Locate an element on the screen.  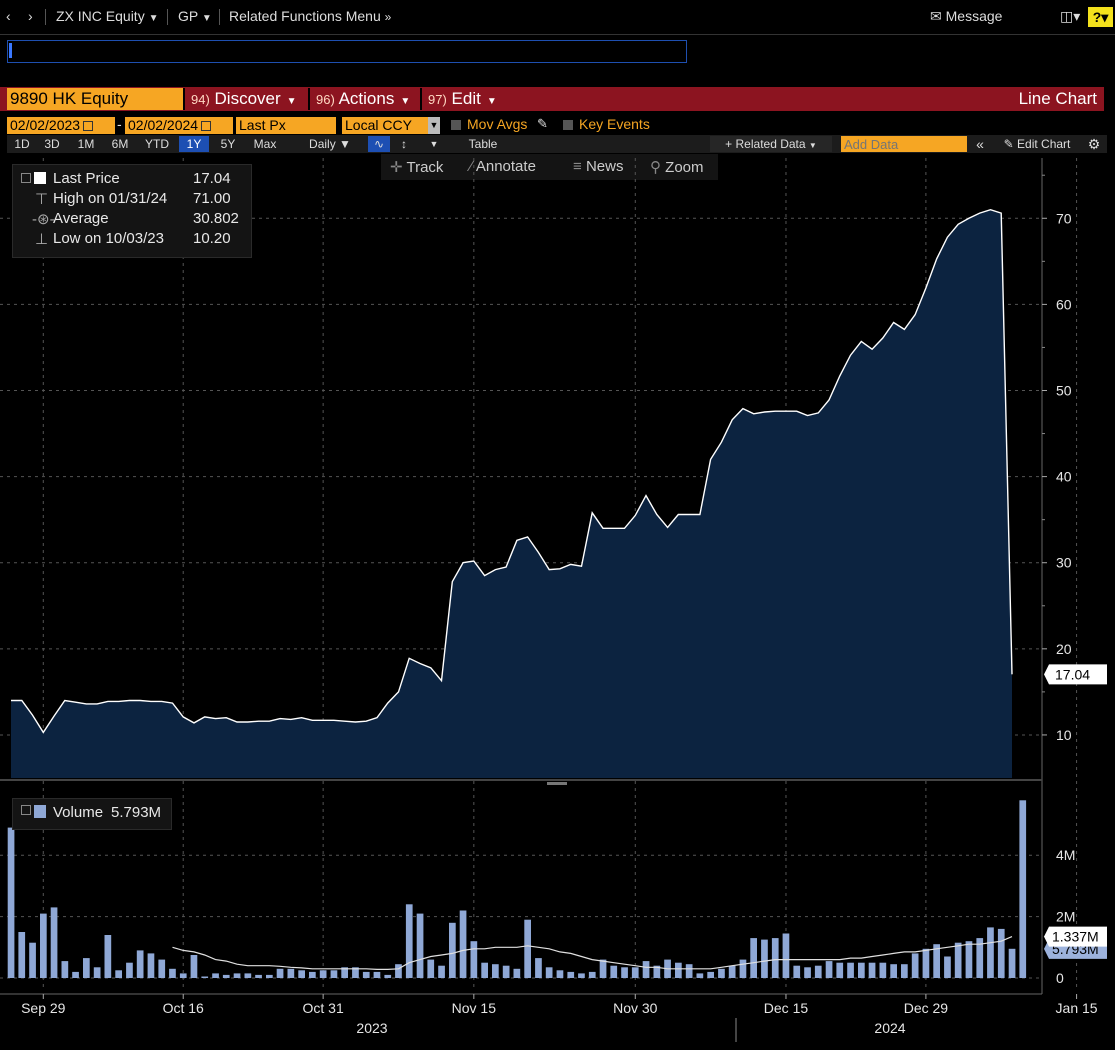
annotate-tool: ∕ Annotate is located at coordinates (503, 166).